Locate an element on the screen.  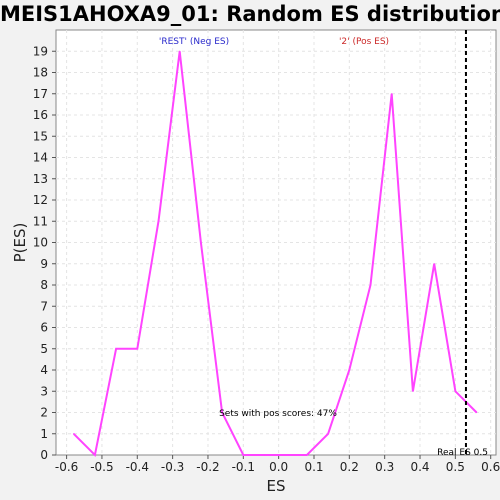
y-tick-label: 14 is located at coordinates (40, 158).